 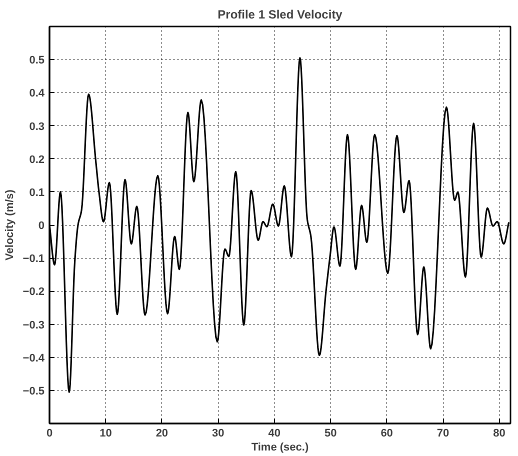 What do you see at coordinates (443, 434) in the screenshot?
I see `x-tick-label: 70` at bounding box center [443, 434].